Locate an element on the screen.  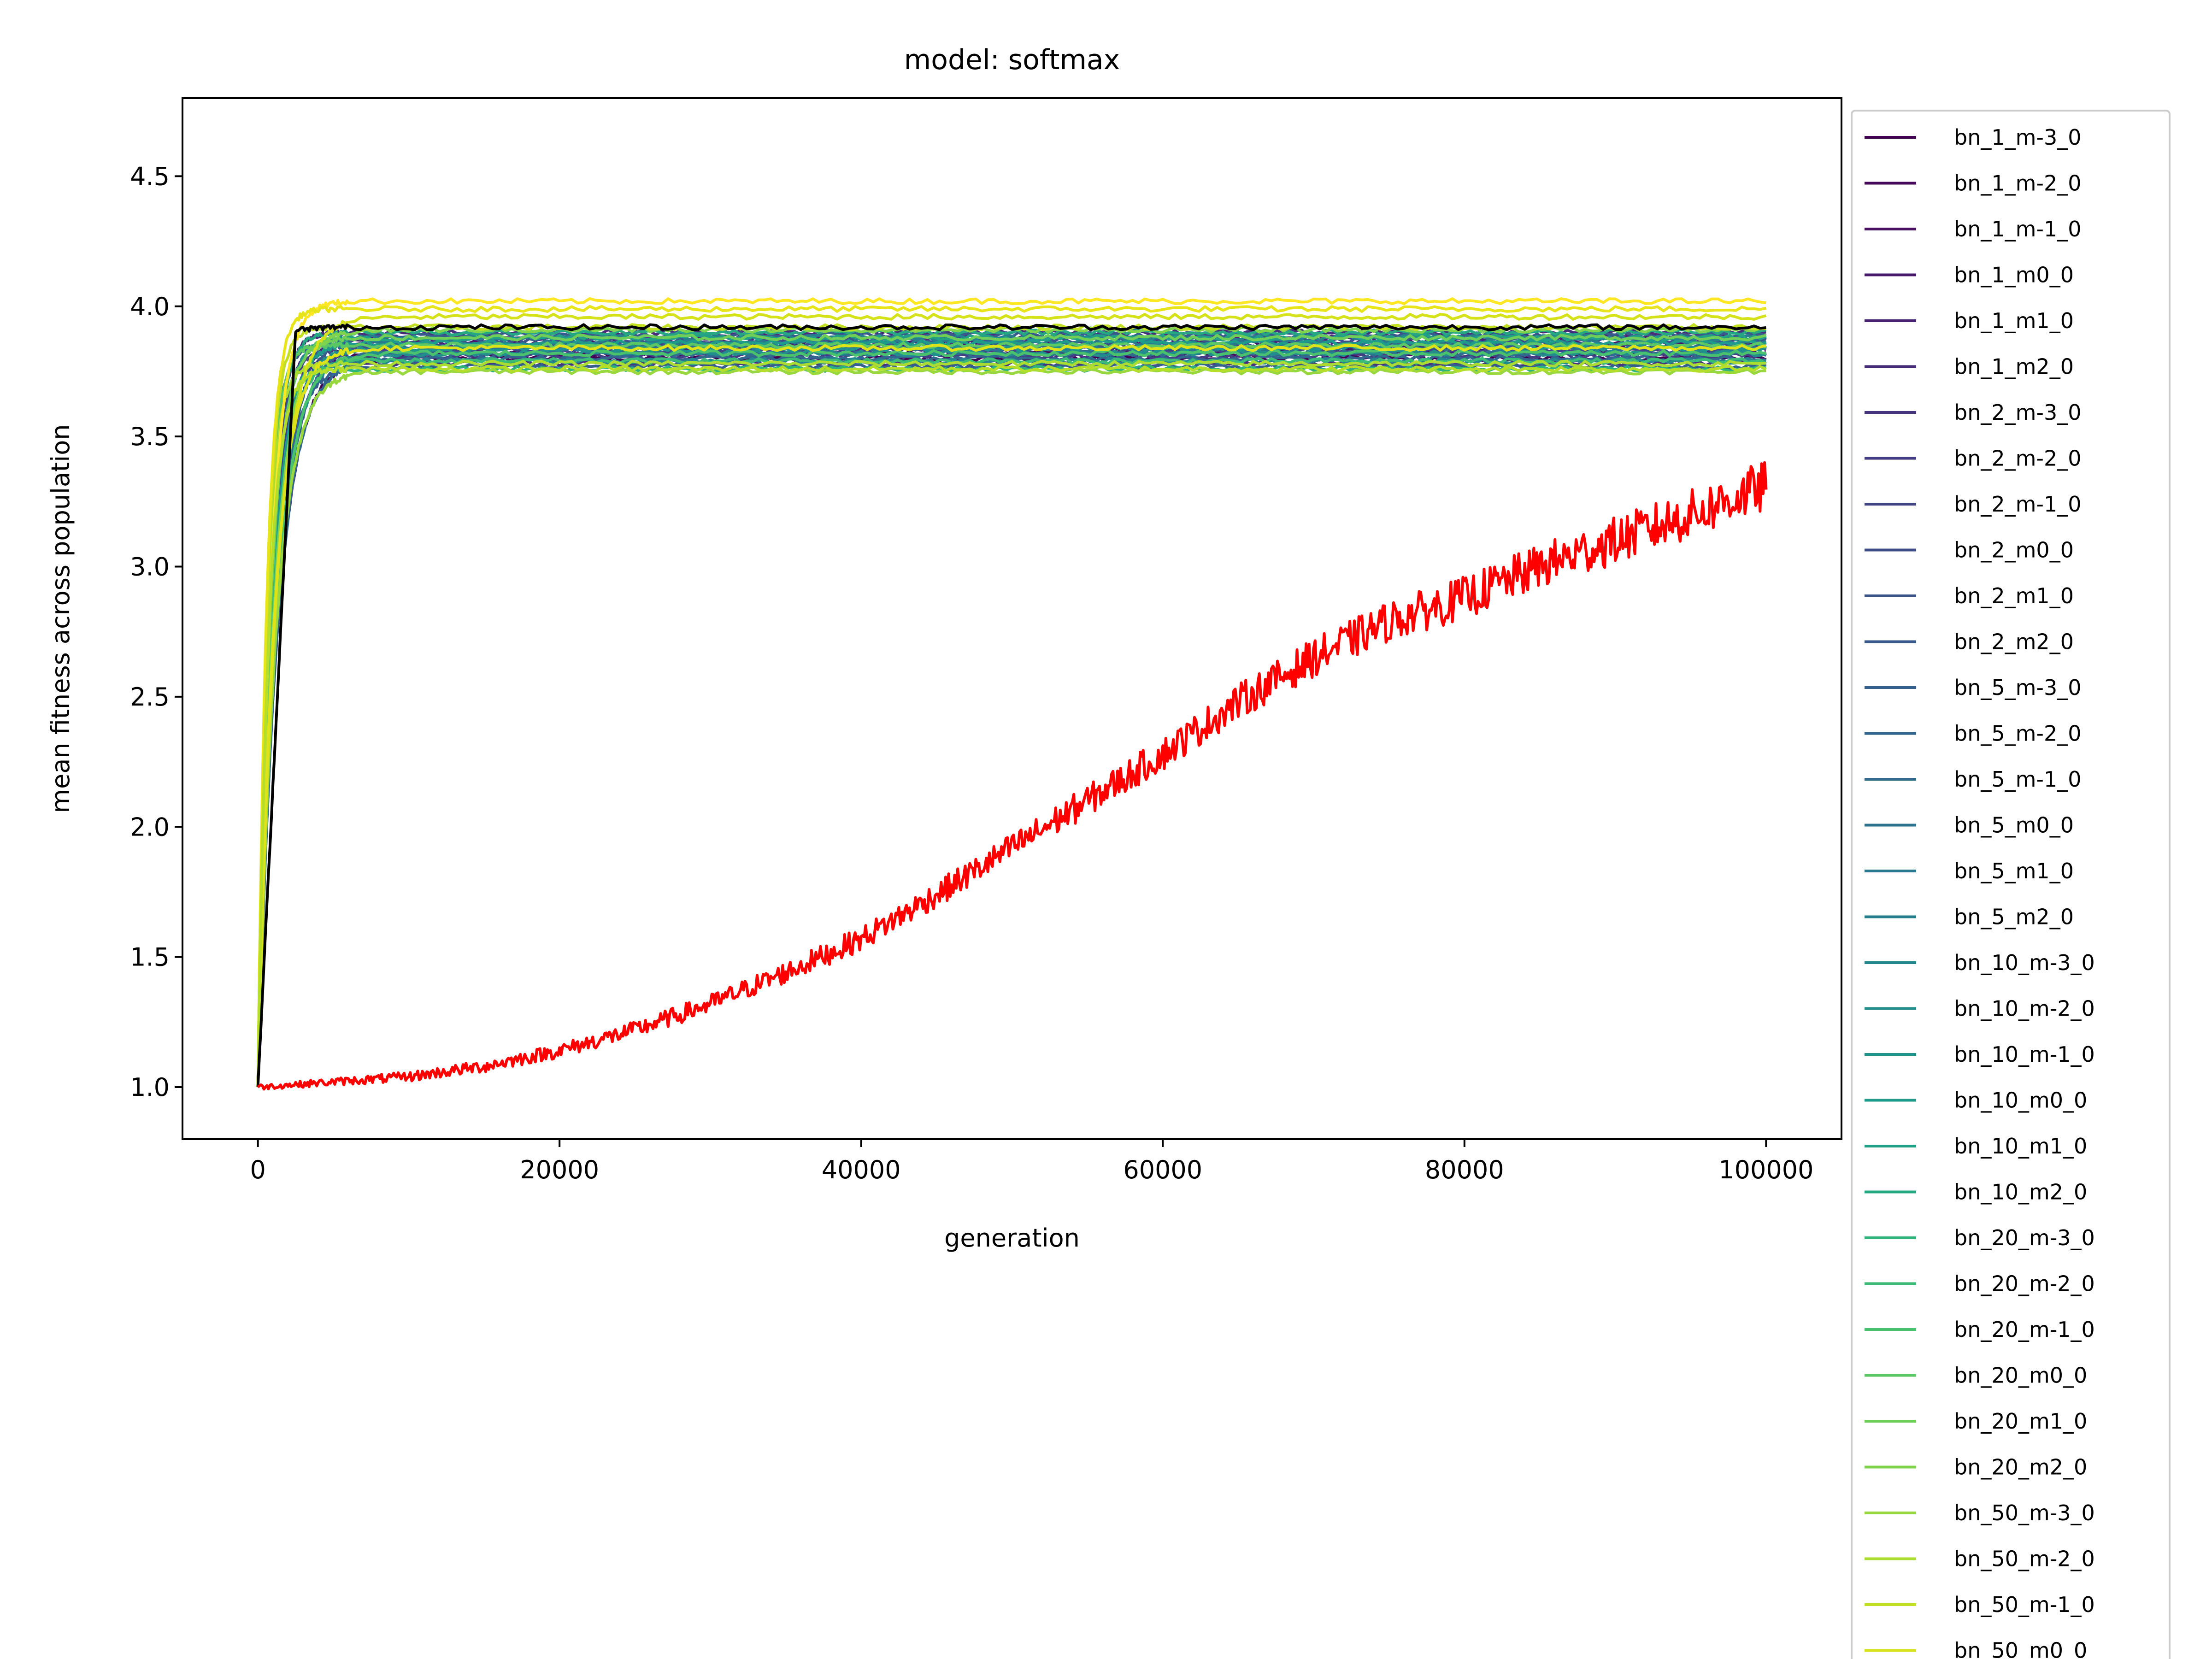
legend-label: bn_10_m0_0 is located at coordinates (2020, 1100).